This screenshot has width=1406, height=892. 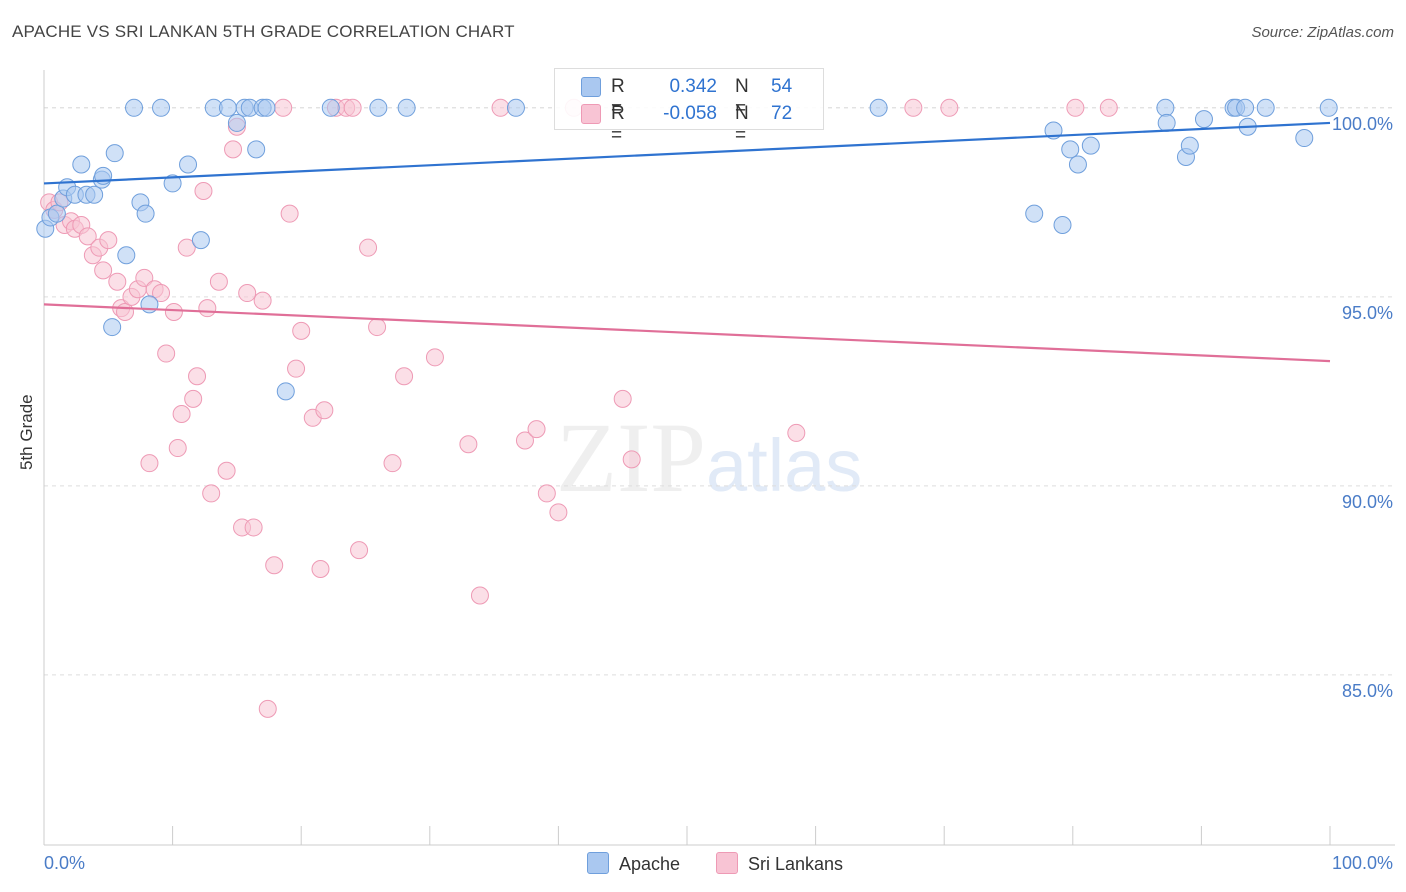 What do you see at coordinates (650, 864) in the screenshot?
I see `bottom-apache-label: Apache` at bounding box center [650, 864].